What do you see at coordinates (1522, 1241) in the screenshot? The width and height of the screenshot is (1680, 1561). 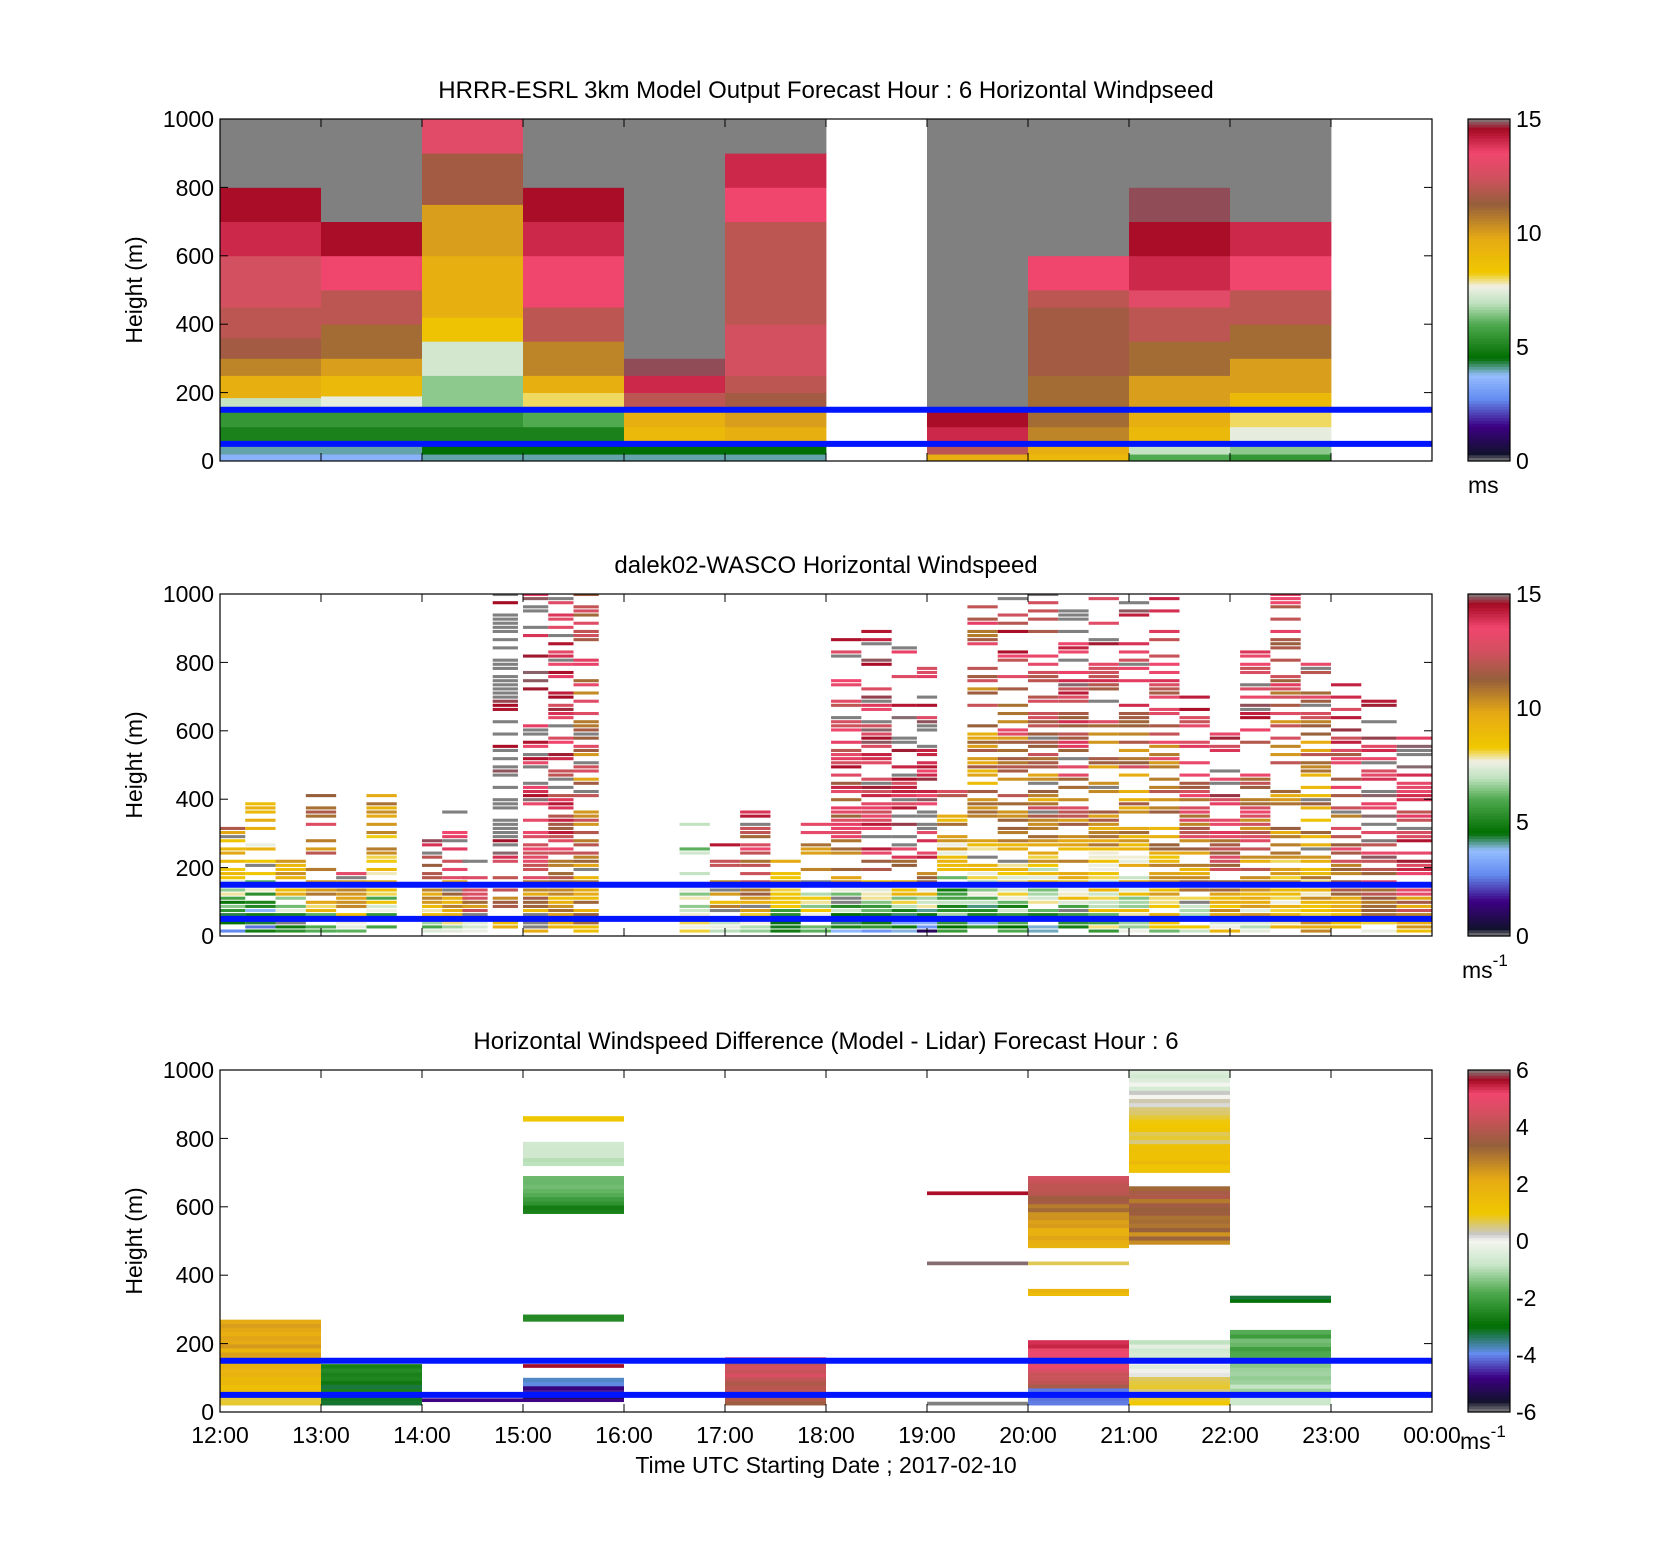 I see `colorbar-tick: 0` at bounding box center [1522, 1241].